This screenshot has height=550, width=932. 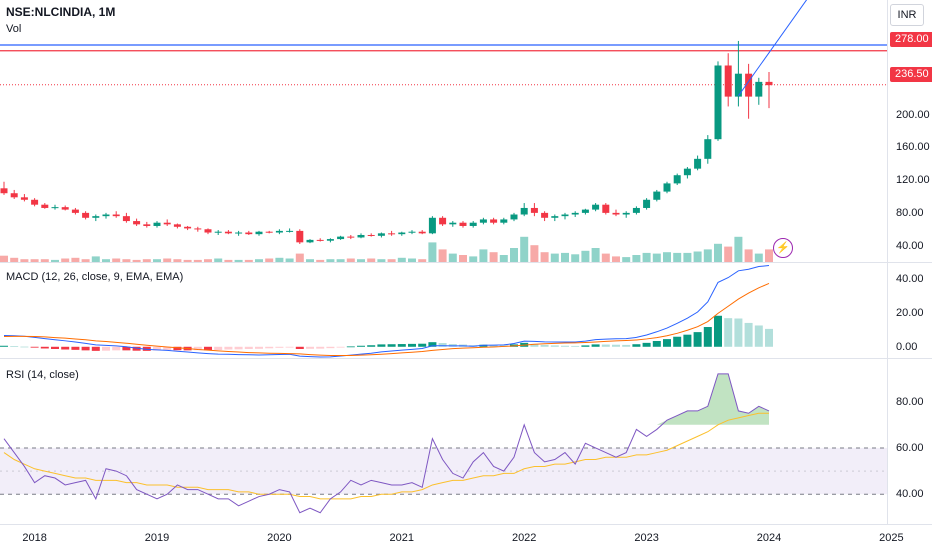 What do you see at coordinates (910, 278) in the screenshot?
I see `macd-axis-label: 40.00` at bounding box center [910, 278].